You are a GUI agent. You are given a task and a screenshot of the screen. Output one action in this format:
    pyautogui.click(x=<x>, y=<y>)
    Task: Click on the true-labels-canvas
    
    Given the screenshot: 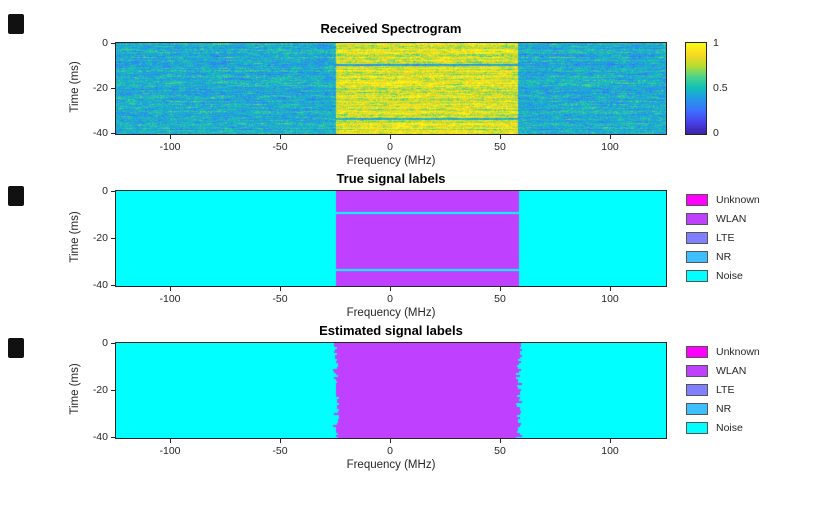 What is the action you would take?
    pyautogui.click(x=391, y=238)
    